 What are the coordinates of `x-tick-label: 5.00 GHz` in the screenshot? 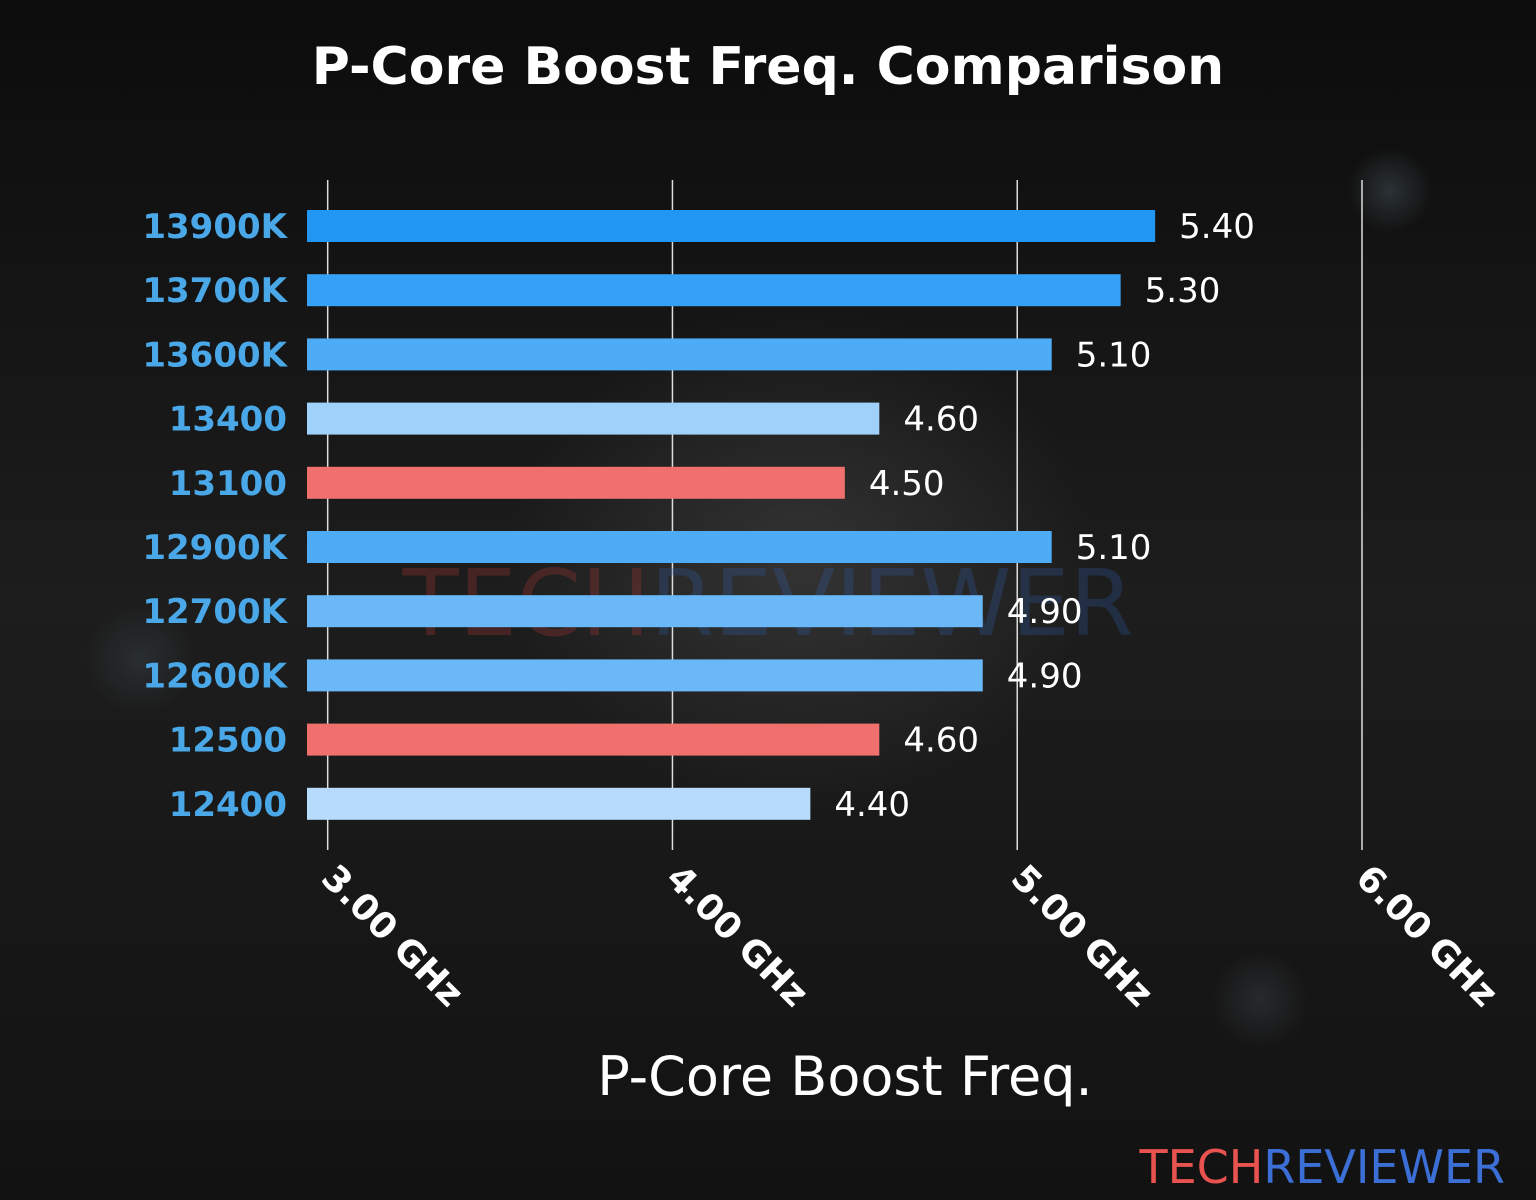 It's located at (1082, 936).